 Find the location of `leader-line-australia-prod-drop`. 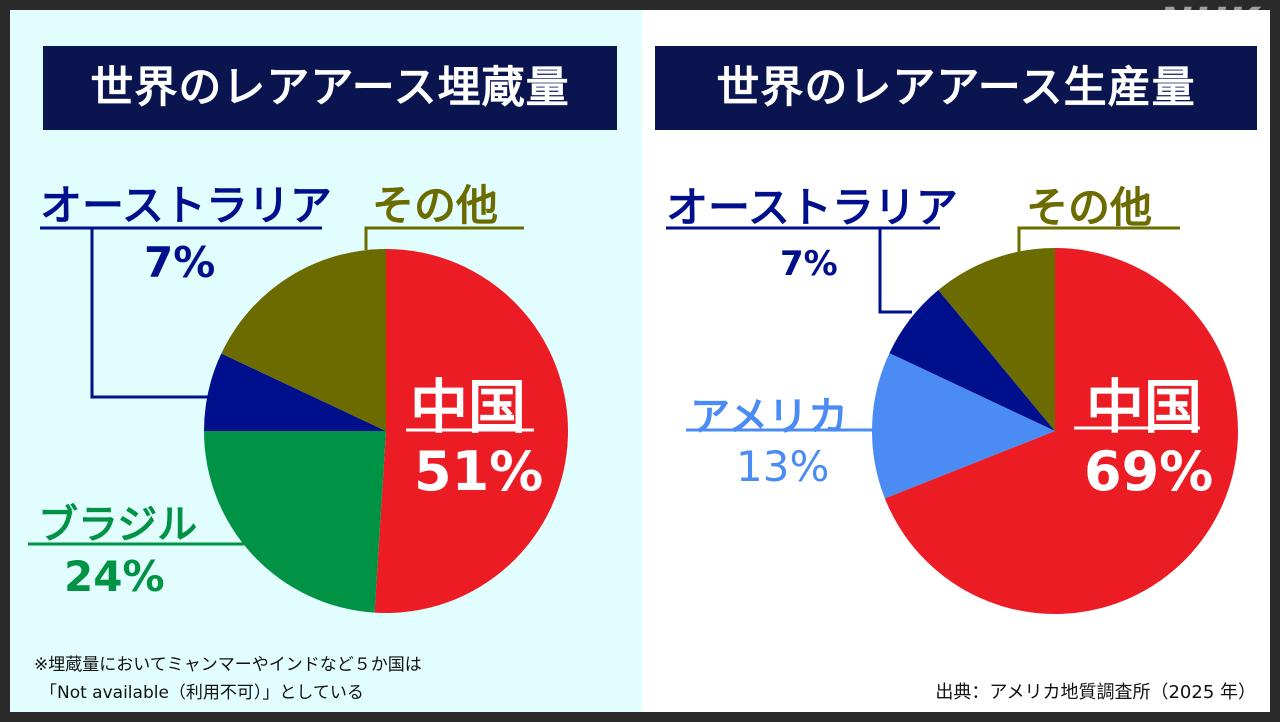

leader-line-australia-prod-drop is located at coordinates (895, 271).